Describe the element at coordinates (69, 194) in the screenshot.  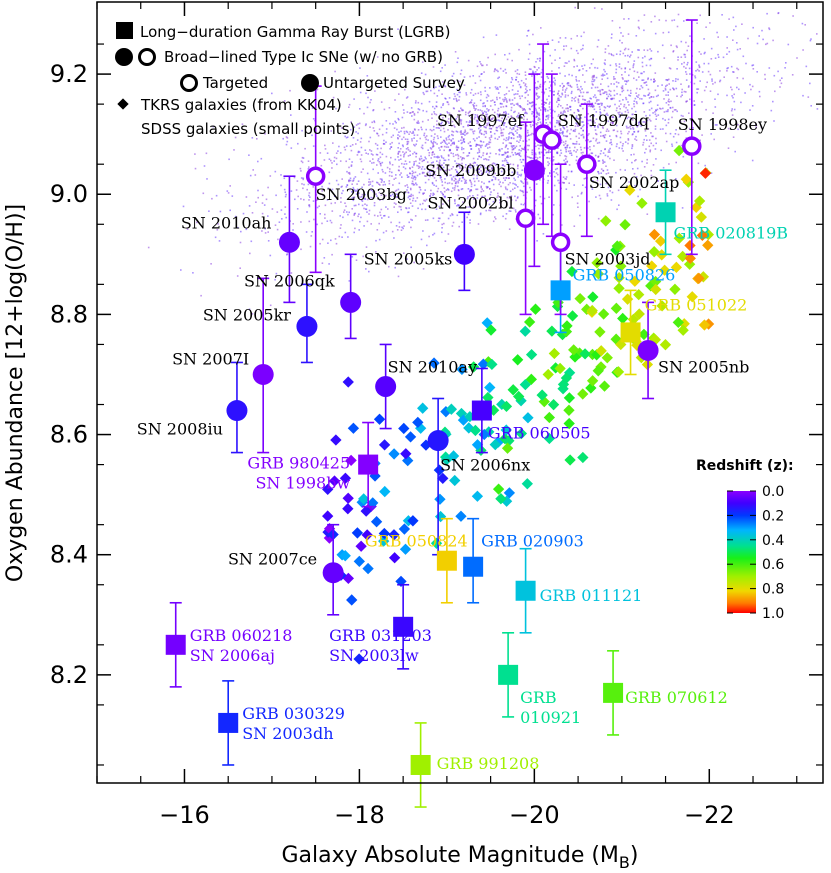
I see `y-tick-label: 9.0` at that location.